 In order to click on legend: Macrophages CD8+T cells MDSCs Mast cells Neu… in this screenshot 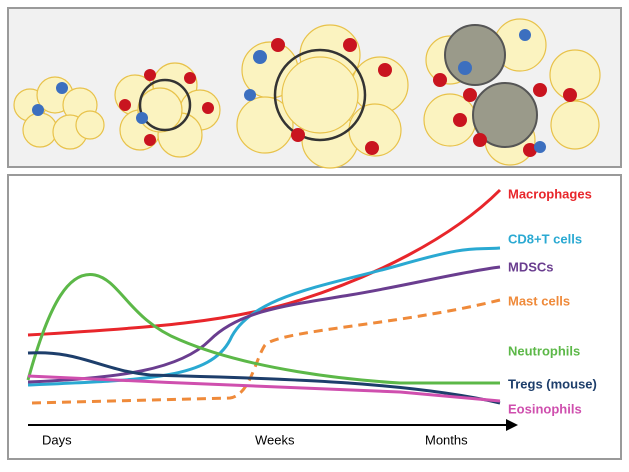, I will do `click(552, 301)`.